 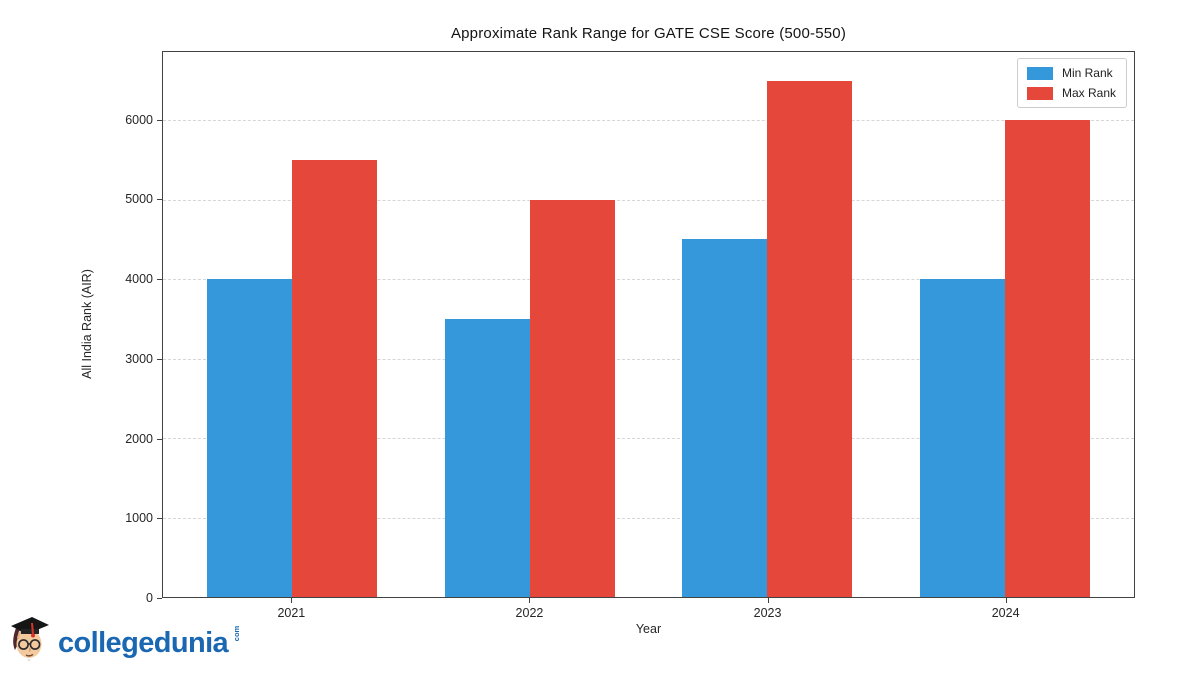 I want to click on y-tick-label-0: 0, so click(x=149, y=598).